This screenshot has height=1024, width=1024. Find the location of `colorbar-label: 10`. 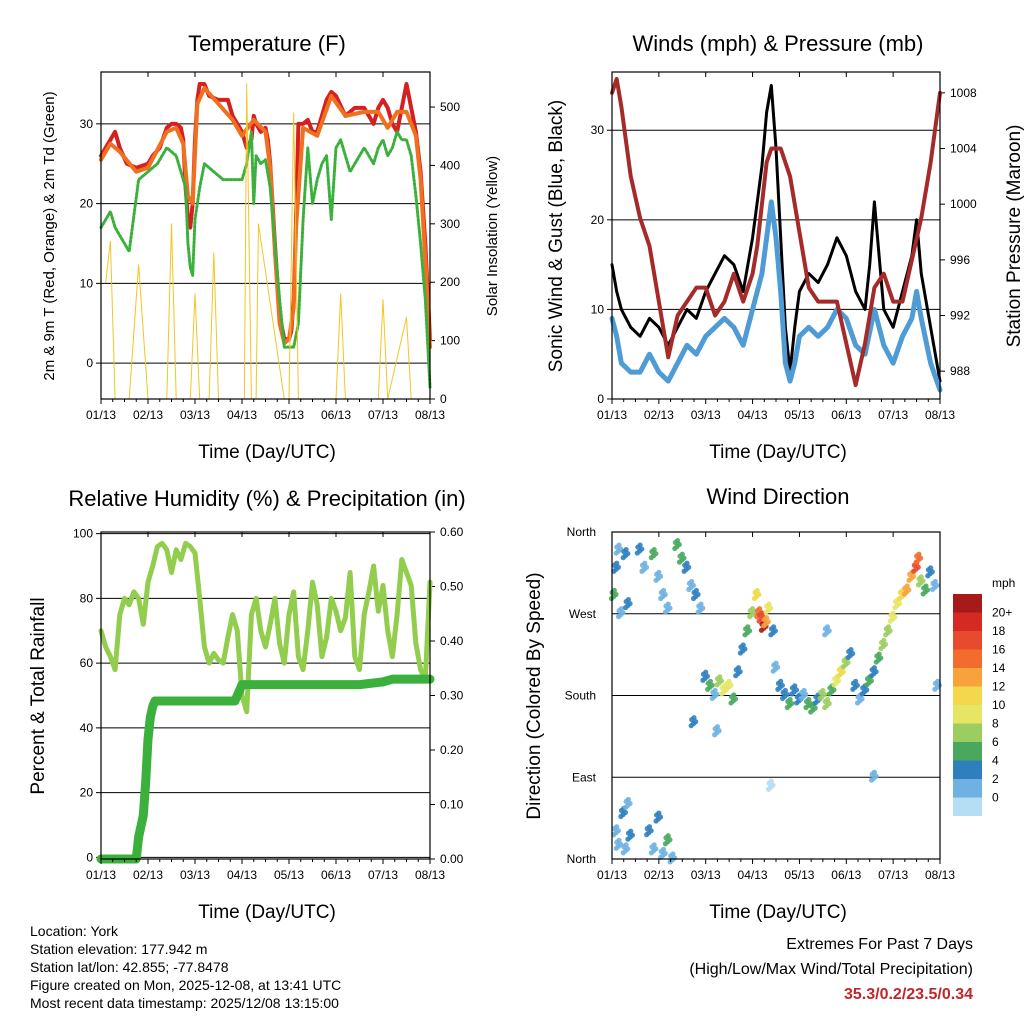

colorbar-label: 10 is located at coordinates (999, 705).